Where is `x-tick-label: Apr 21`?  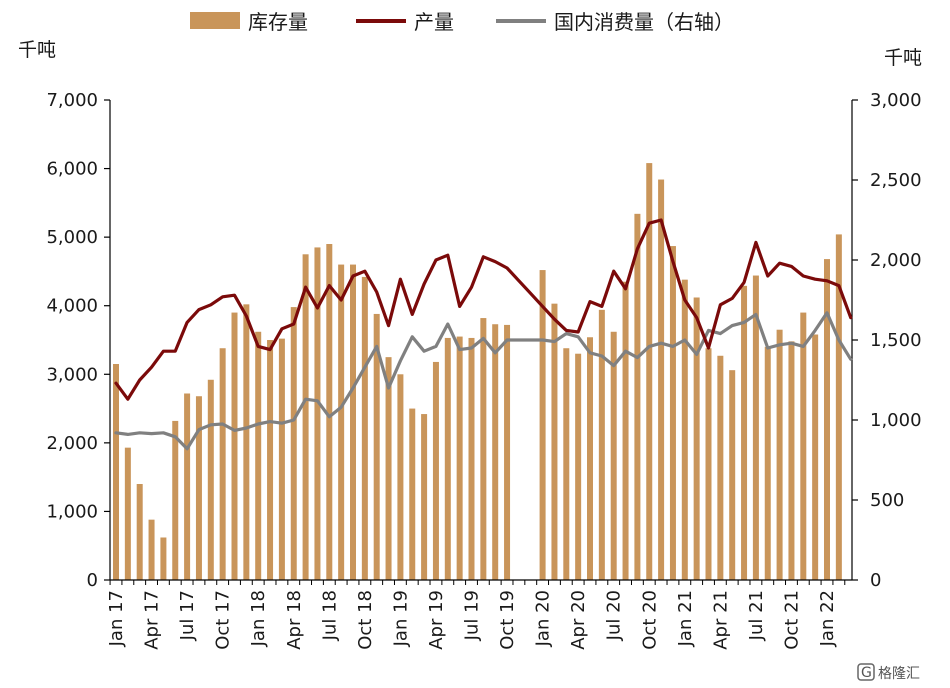
x-tick-label: Apr 21 is located at coordinates (720, 620).